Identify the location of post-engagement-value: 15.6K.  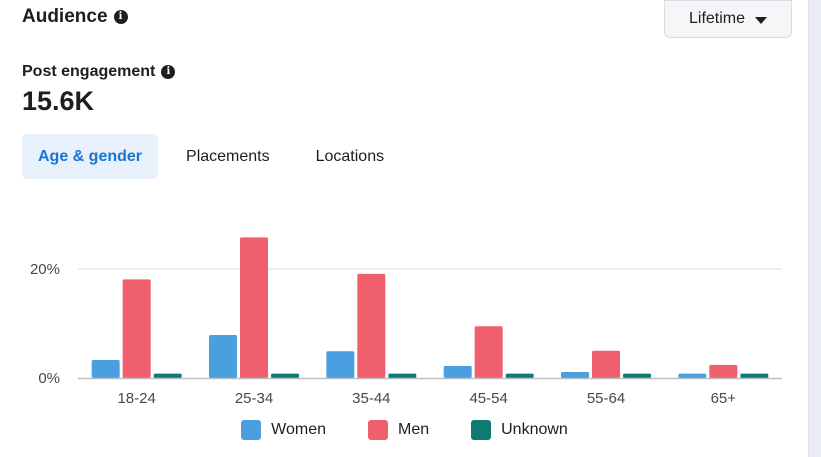
(58, 101).